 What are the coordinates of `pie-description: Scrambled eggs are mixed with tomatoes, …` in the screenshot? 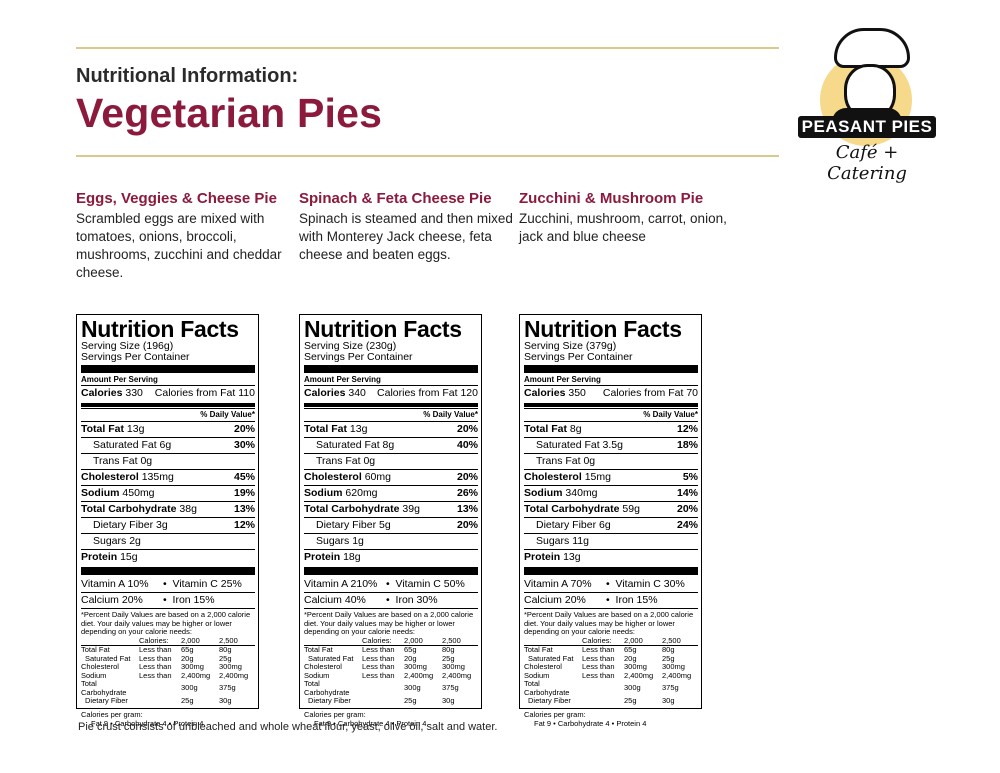 It's located at (179, 245).